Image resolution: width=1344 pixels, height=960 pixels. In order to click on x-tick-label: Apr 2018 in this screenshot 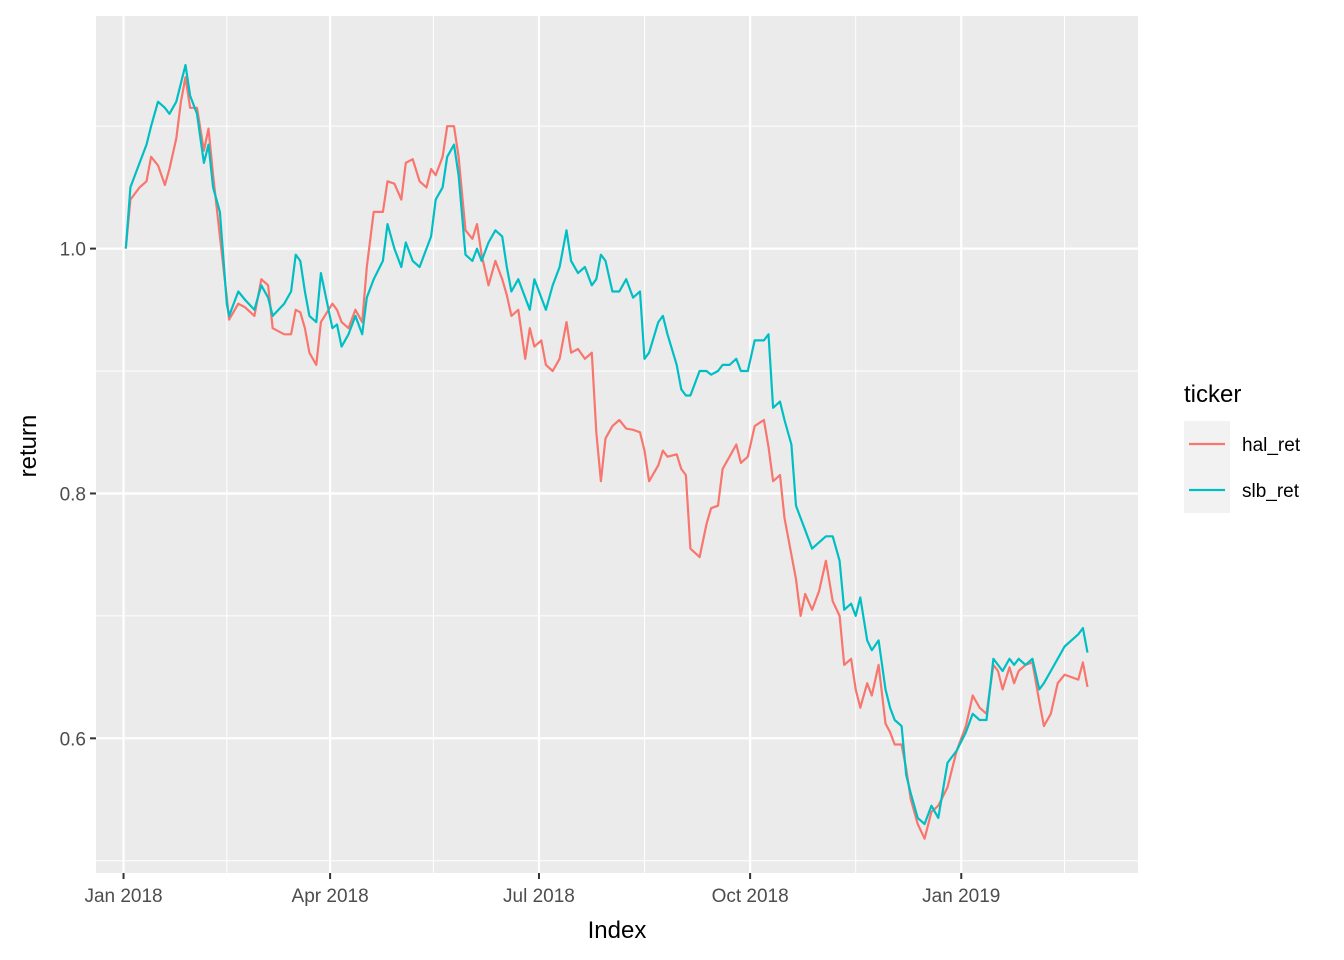, I will do `click(330, 896)`.